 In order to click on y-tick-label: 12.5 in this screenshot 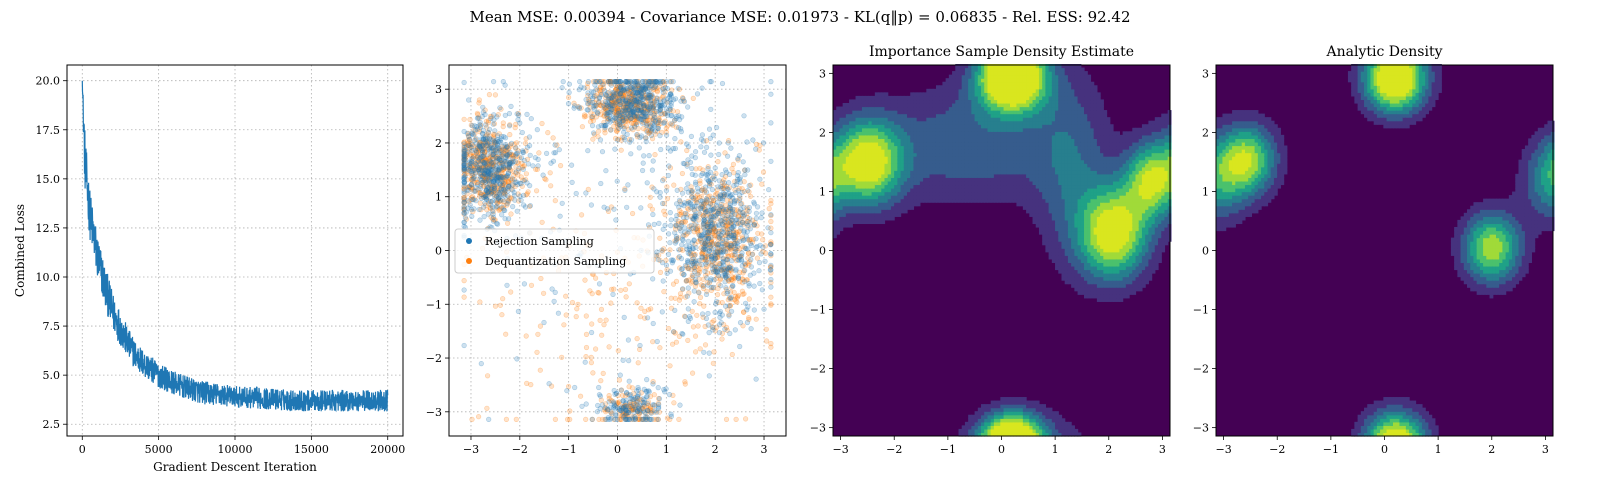, I will do `click(48, 228)`.